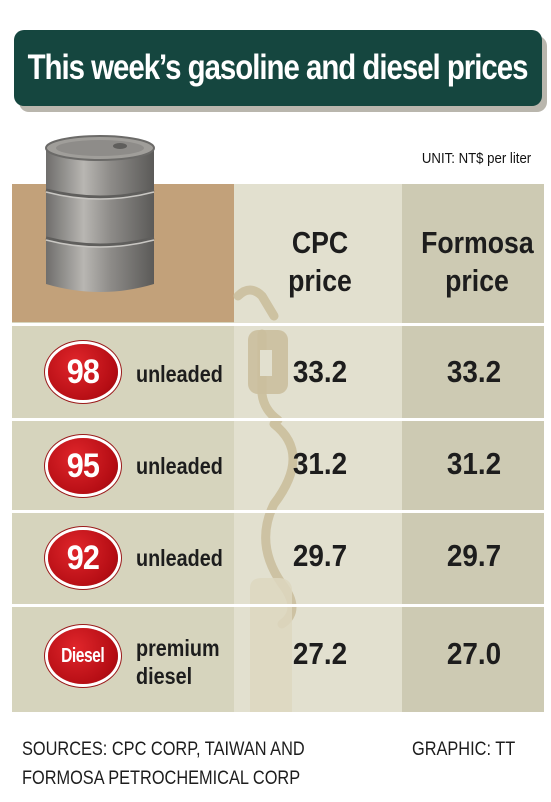 This screenshot has height=802, width=551. Describe the element at coordinates (320, 371) in the screenshot. I see `cpc-price-cell: 33.2` at that location.